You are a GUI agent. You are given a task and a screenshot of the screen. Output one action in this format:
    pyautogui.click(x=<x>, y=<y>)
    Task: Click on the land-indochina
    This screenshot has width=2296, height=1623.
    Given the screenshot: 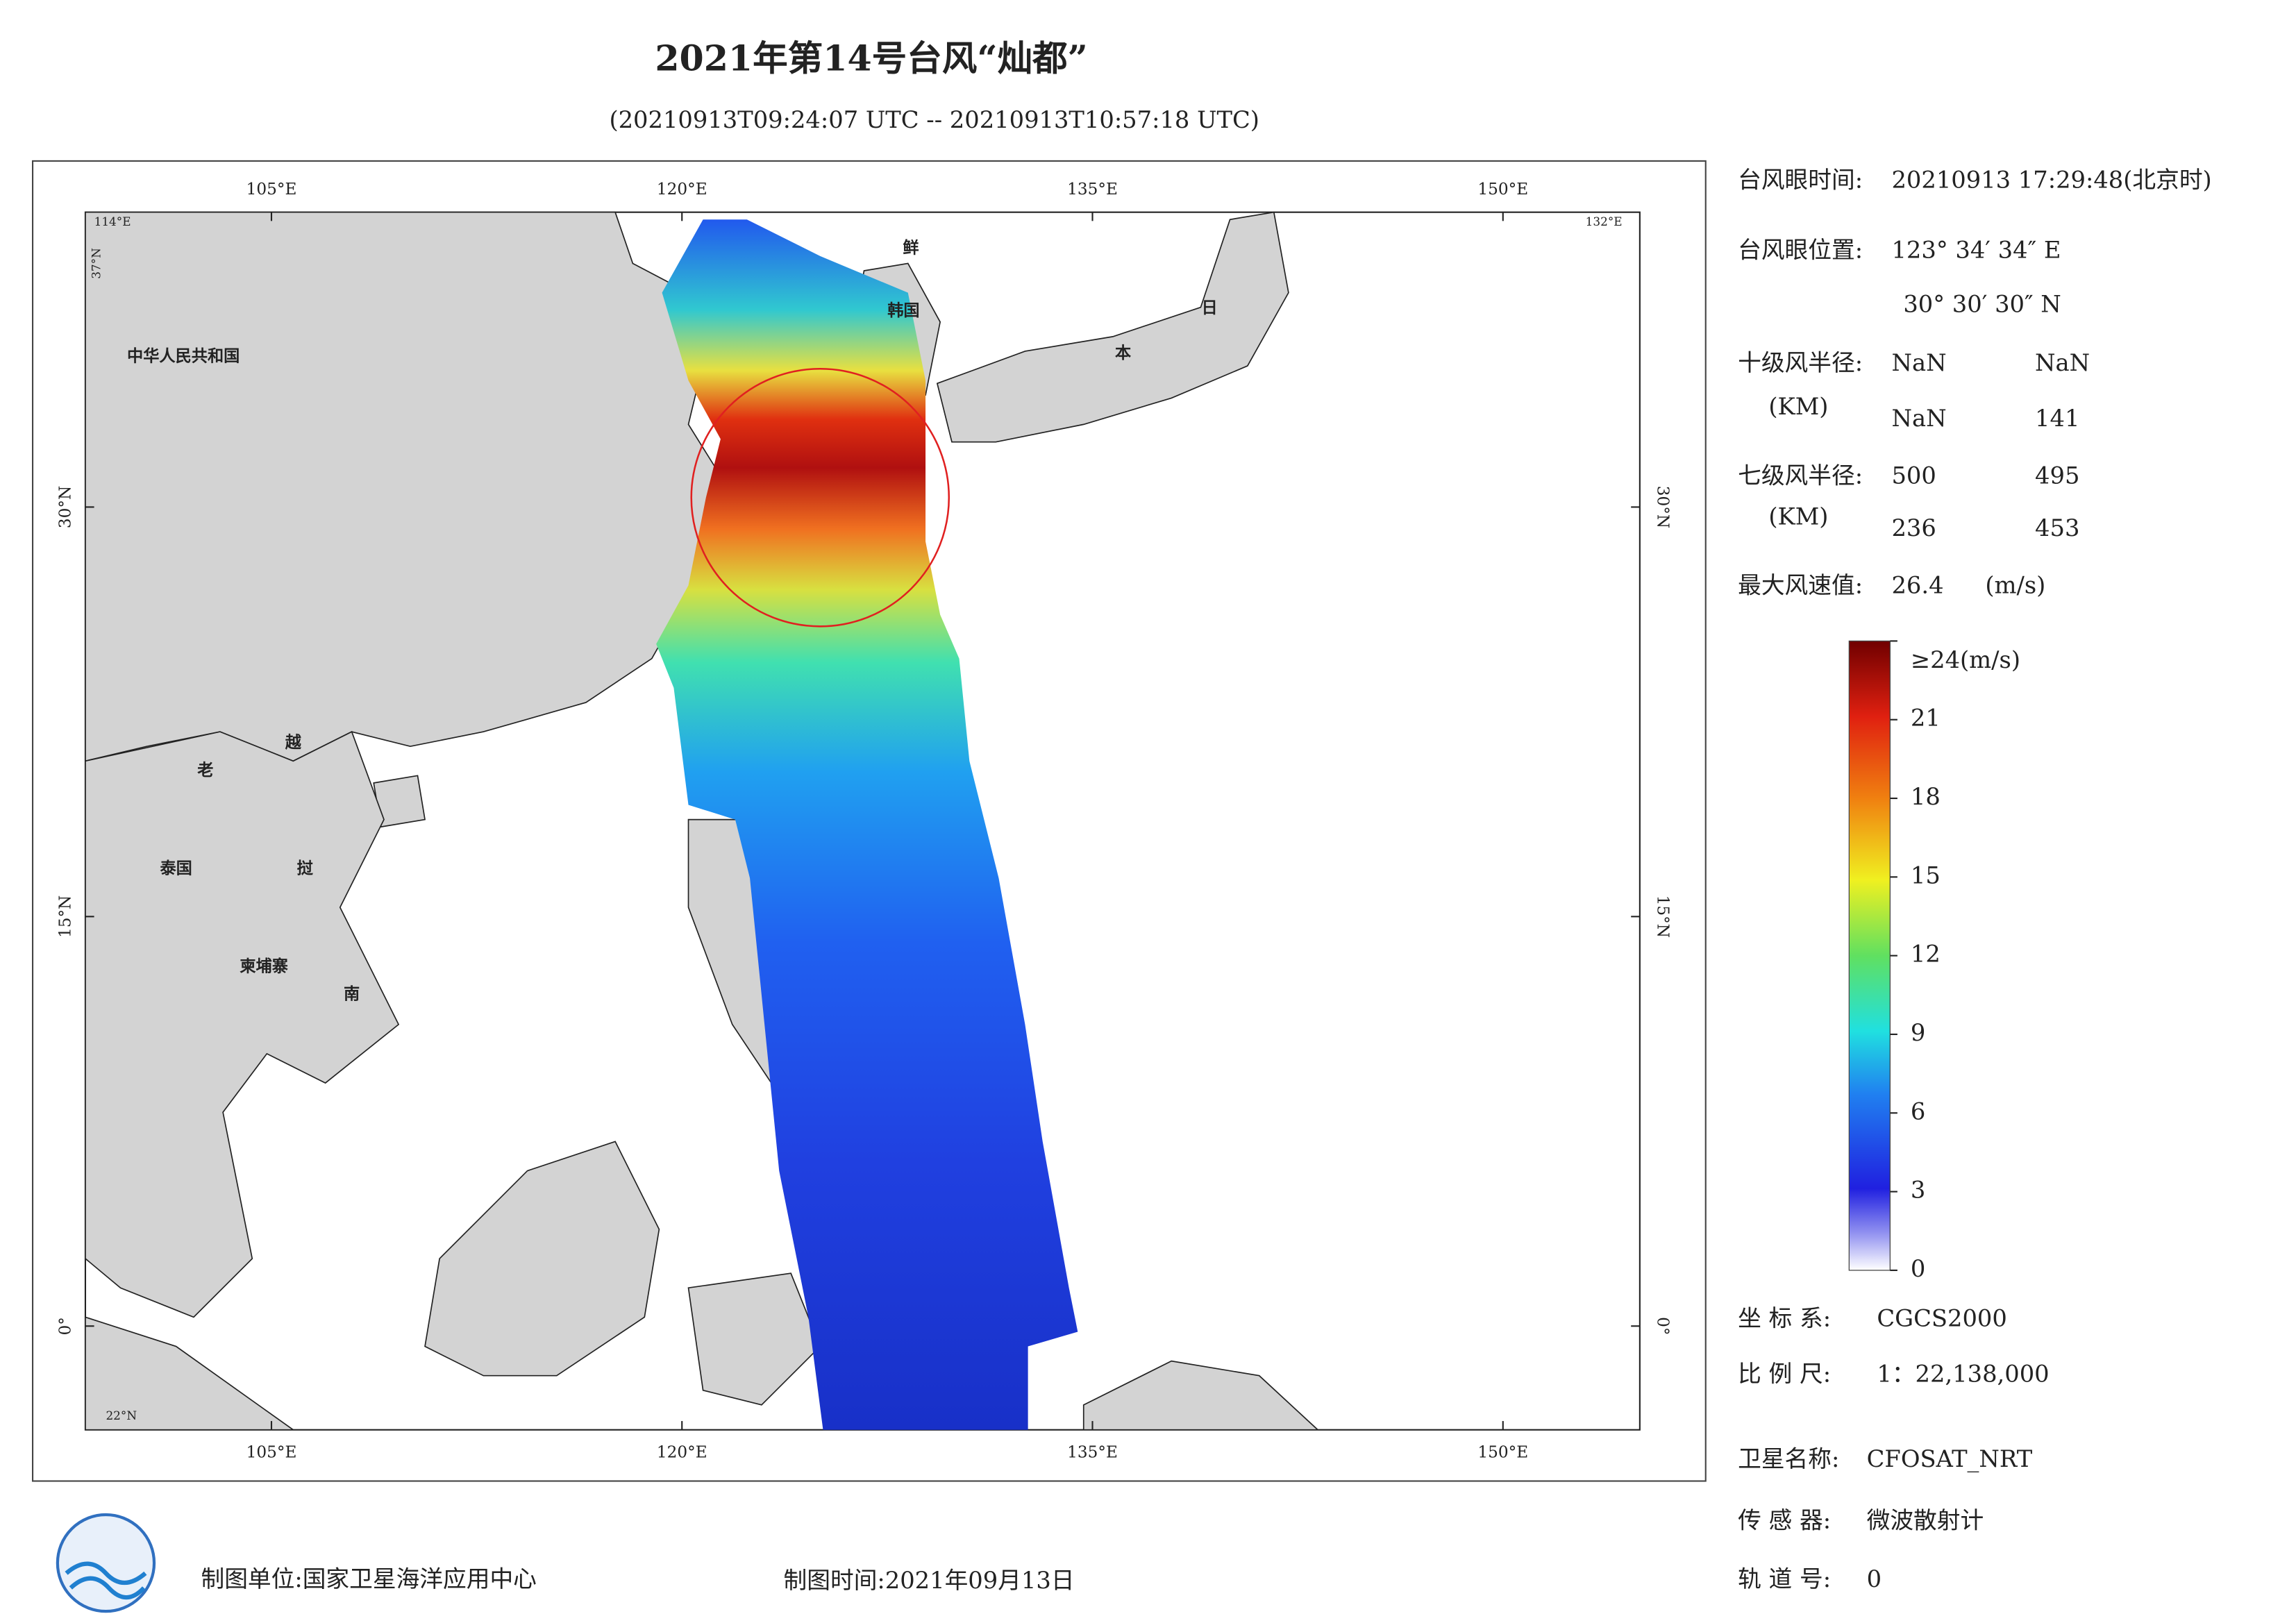 What is the action you would take?
    pyautogui.click(x=242, y=1024)
    